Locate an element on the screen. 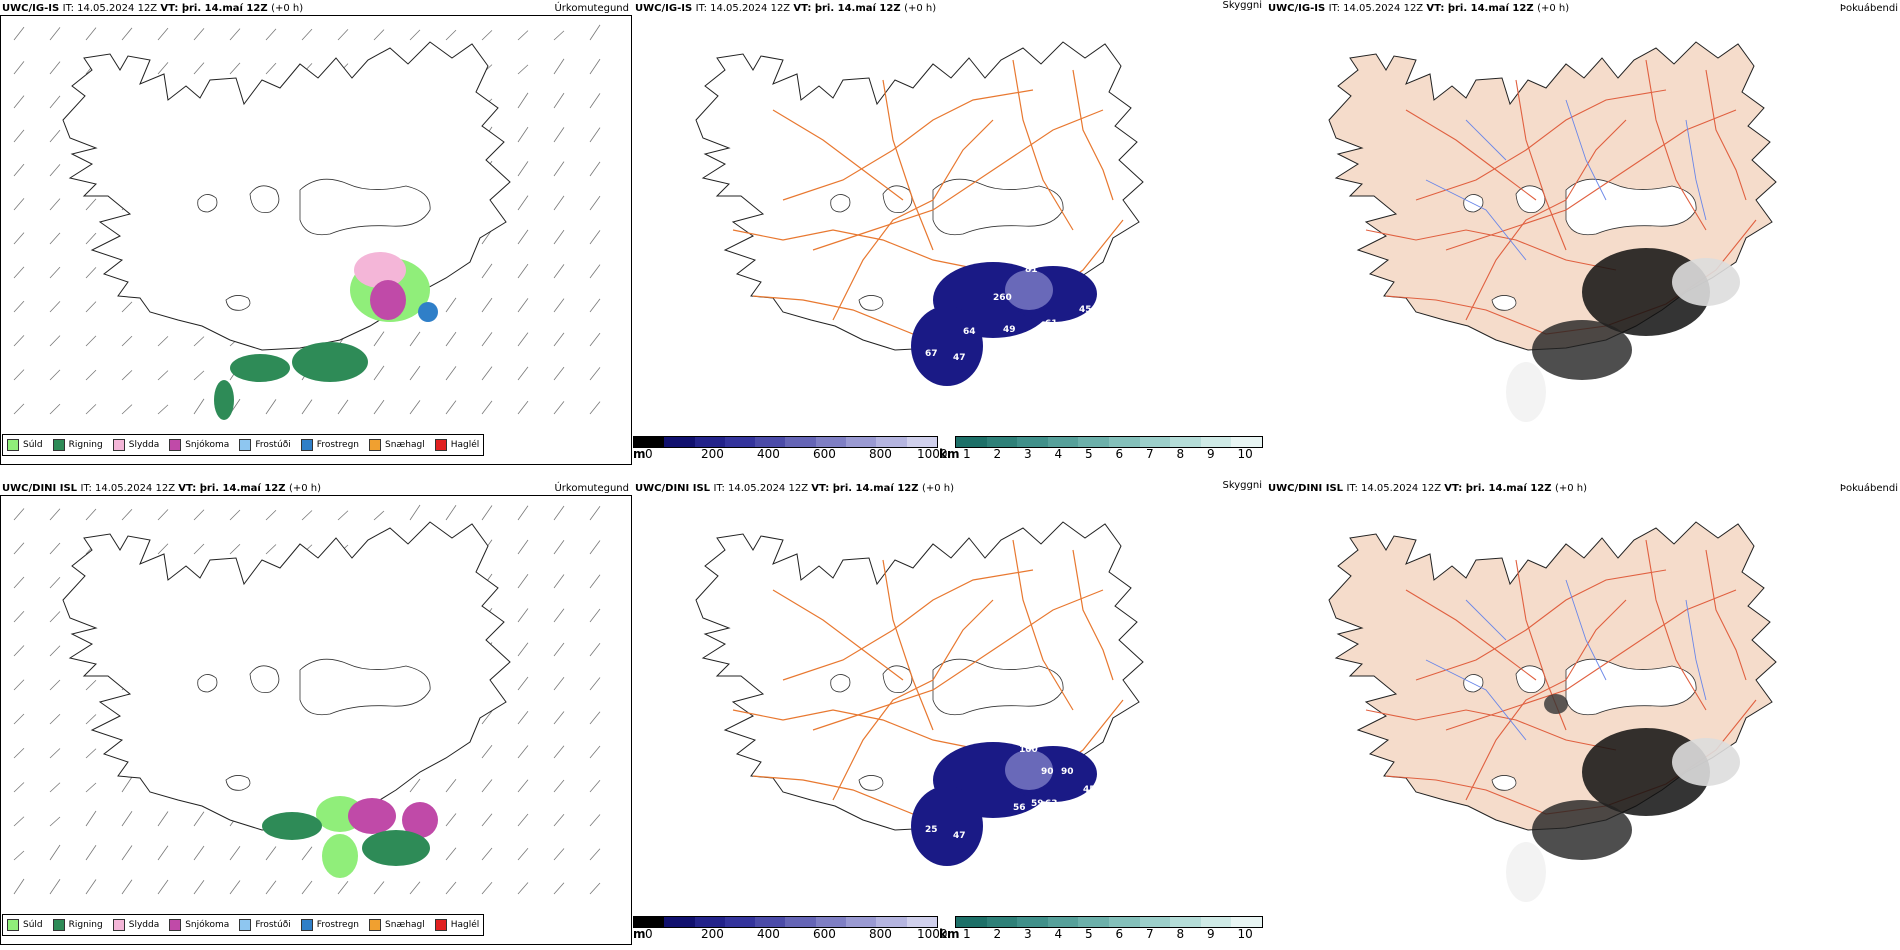 This screenshot has height=950, width=1900. fog-map is located at coordinates (1552, 711).